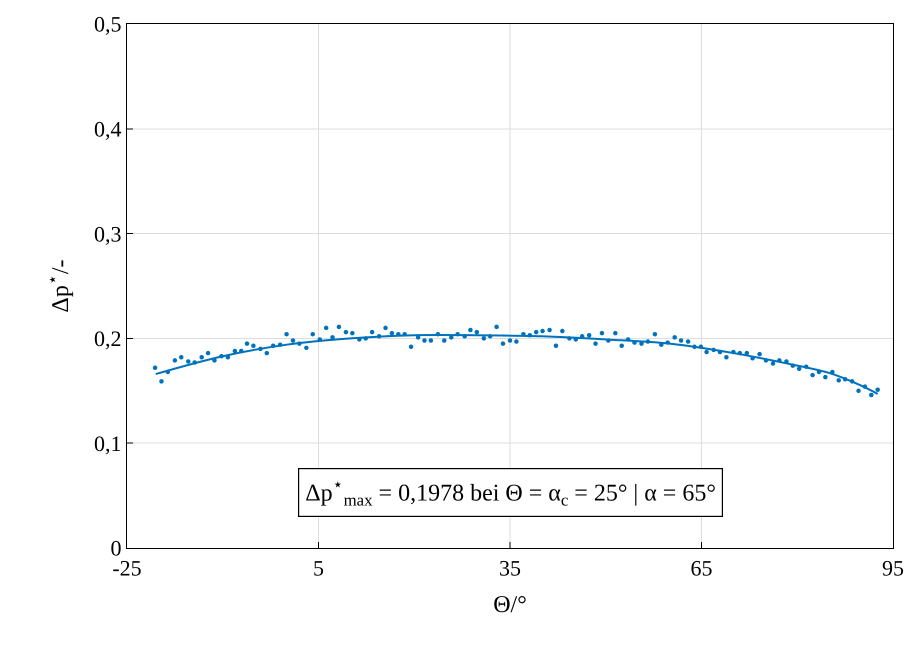 Image resolution: width=916 pixels, height=661 pixels. Describe the element at coordinates (893, 568) in the screenshot. I see `x-tick-label: 95` at that location.